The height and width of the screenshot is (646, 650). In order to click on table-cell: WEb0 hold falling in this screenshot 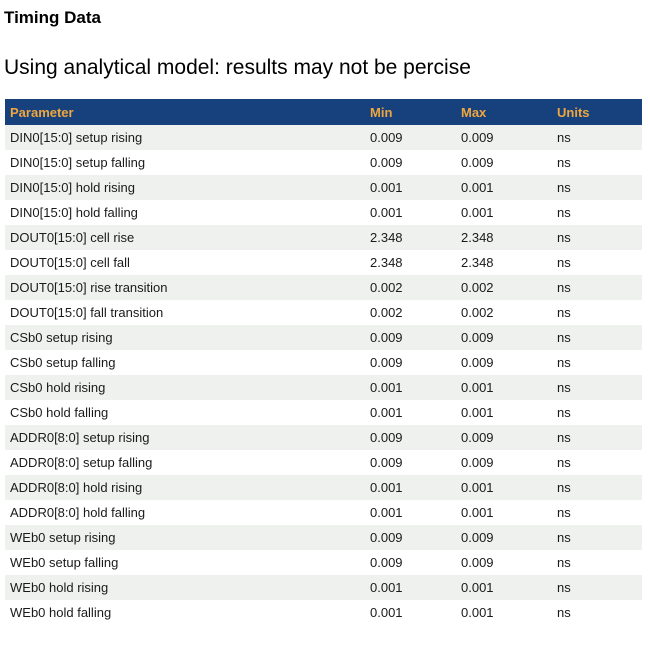, I will do `click(185, 612)`.